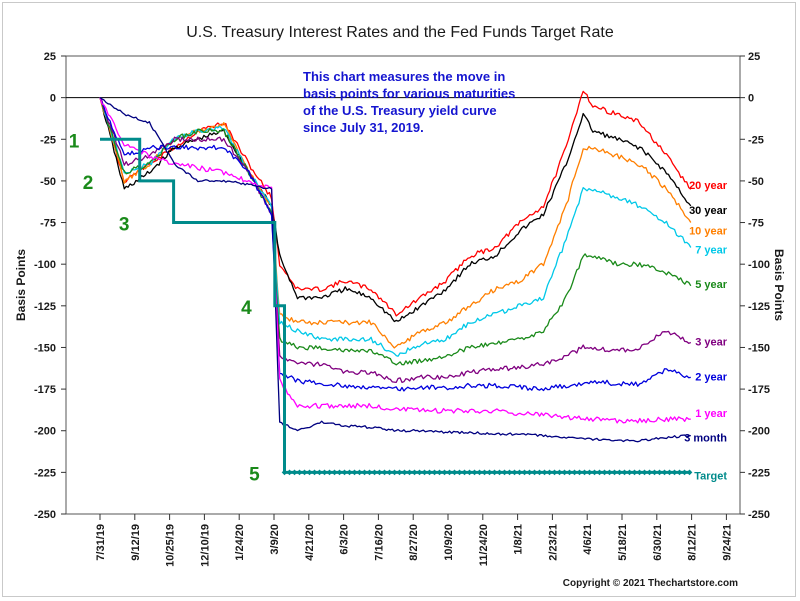 This screenshot has height=601, width=800. Describe the element at coordinates (53, 99) in the screenshot. I see `y-tick-label-left: 0` at that location.